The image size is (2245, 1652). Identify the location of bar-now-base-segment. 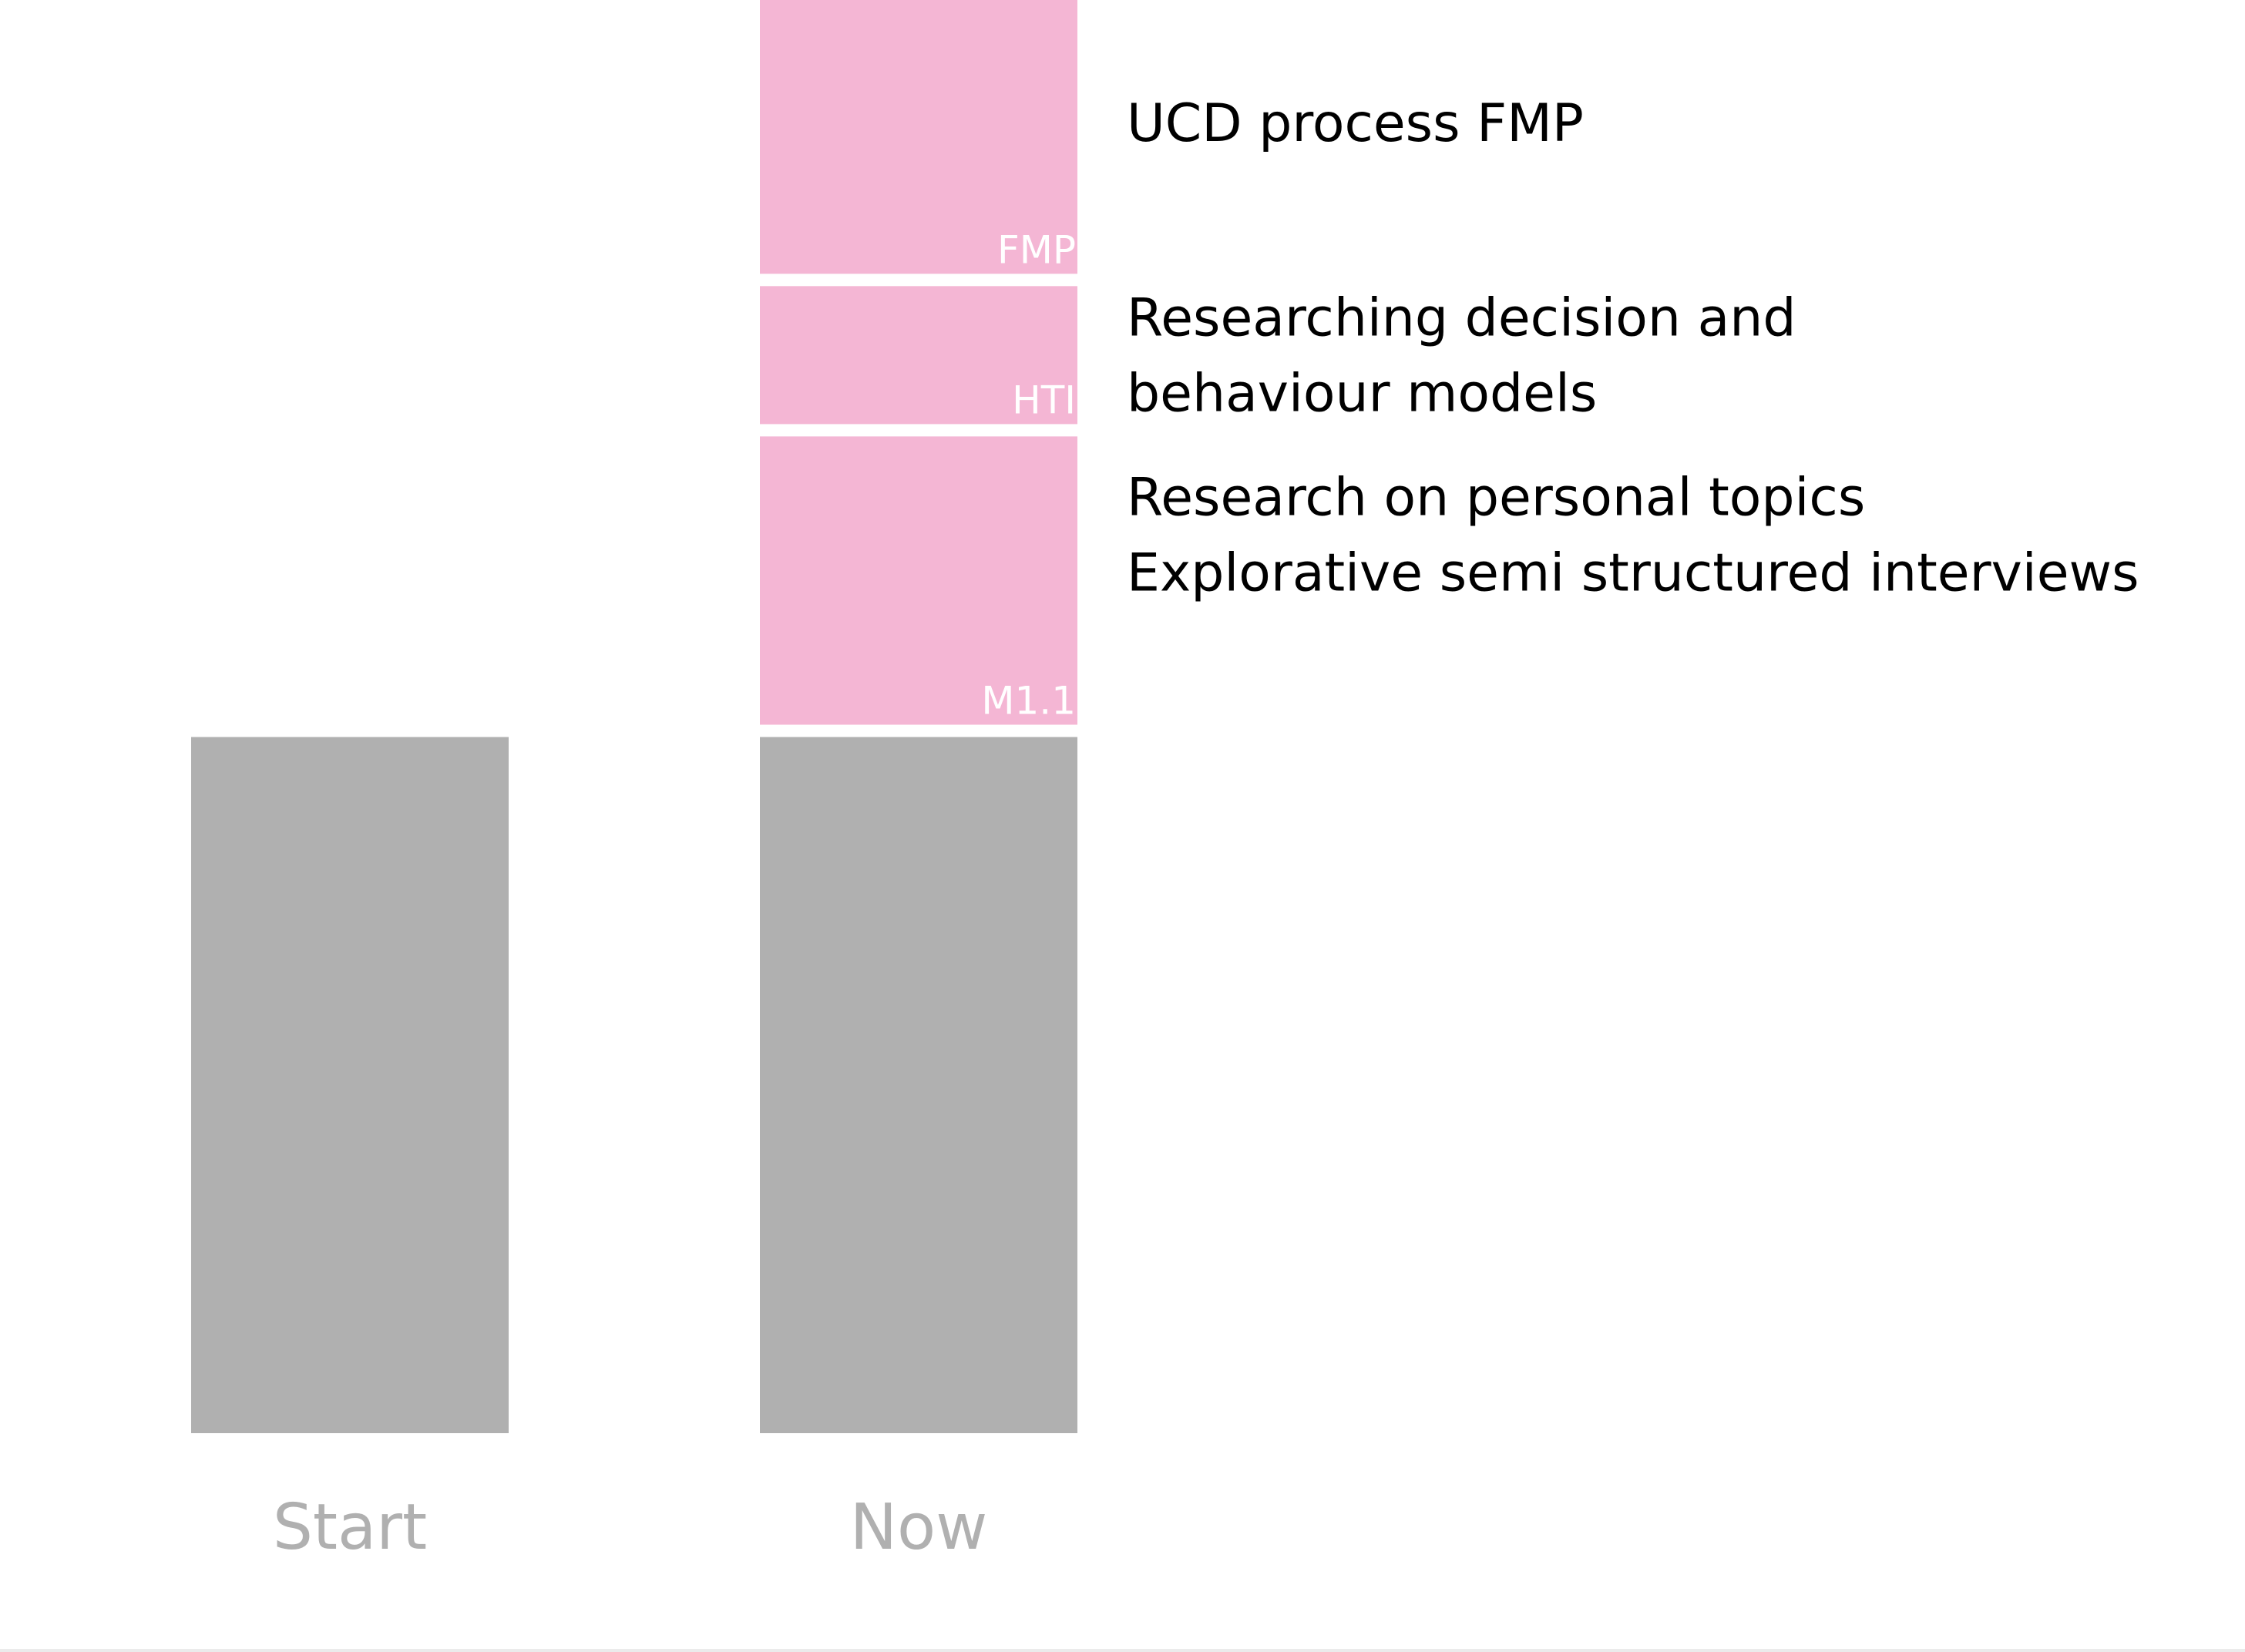
(918, 1085).